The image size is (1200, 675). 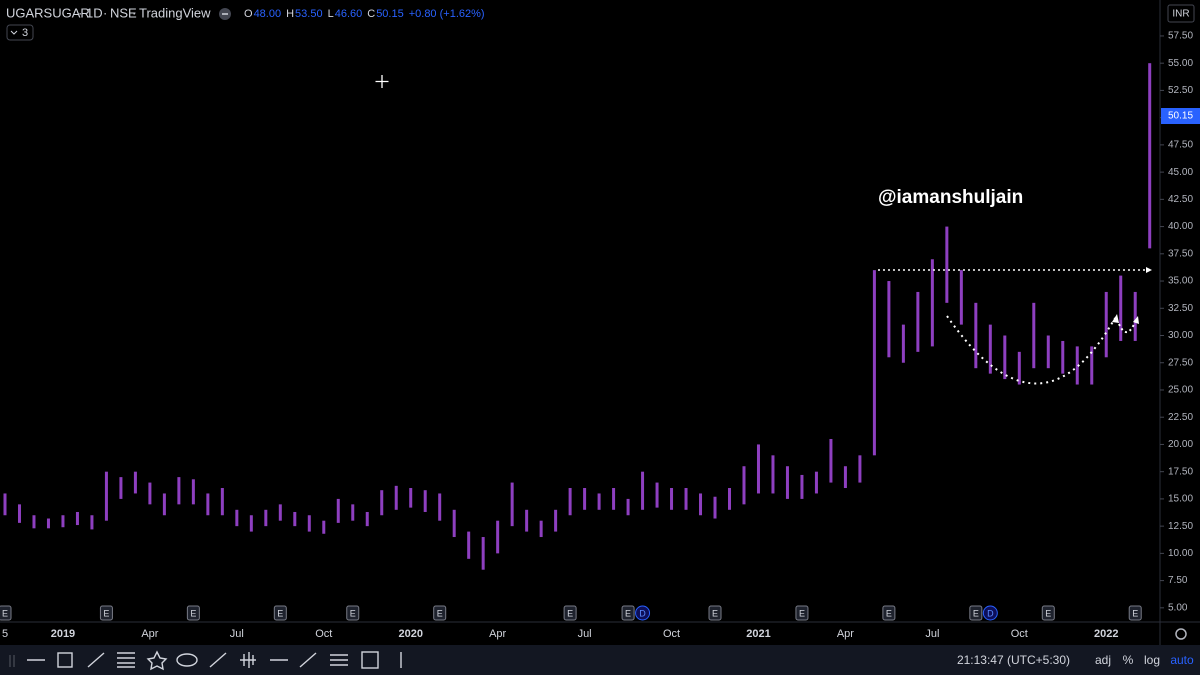 What do you see at coordinates (1180, 116) in the screenshot?
I see `last-price-label: 50.15` at bounding box center [1180, 116].